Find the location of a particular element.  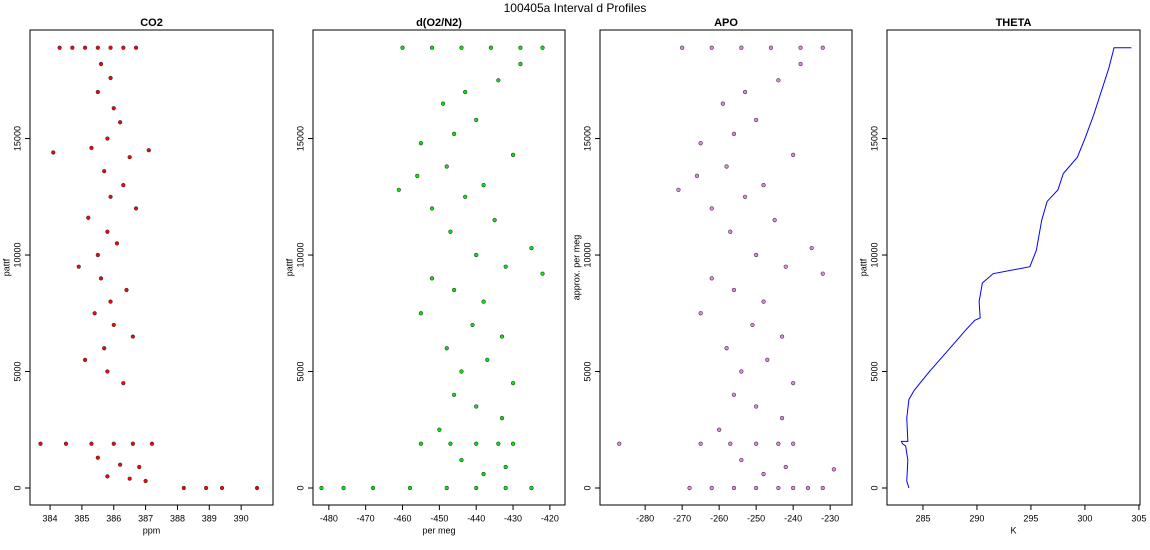

x-tick-label: -240 is located at coordinates (793, 518).